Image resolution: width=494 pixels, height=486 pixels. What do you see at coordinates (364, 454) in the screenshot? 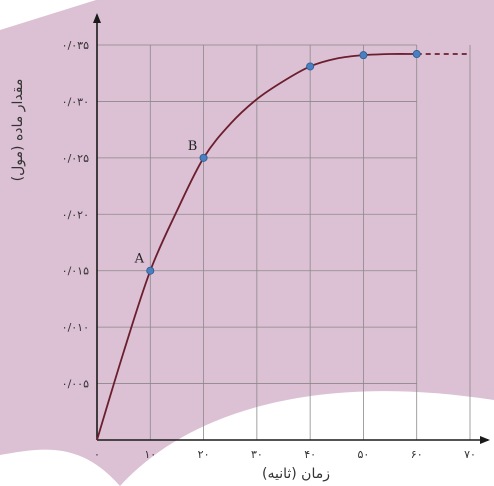
I see `x-tick-label: ۵۰` at bounding box center [364, 454].